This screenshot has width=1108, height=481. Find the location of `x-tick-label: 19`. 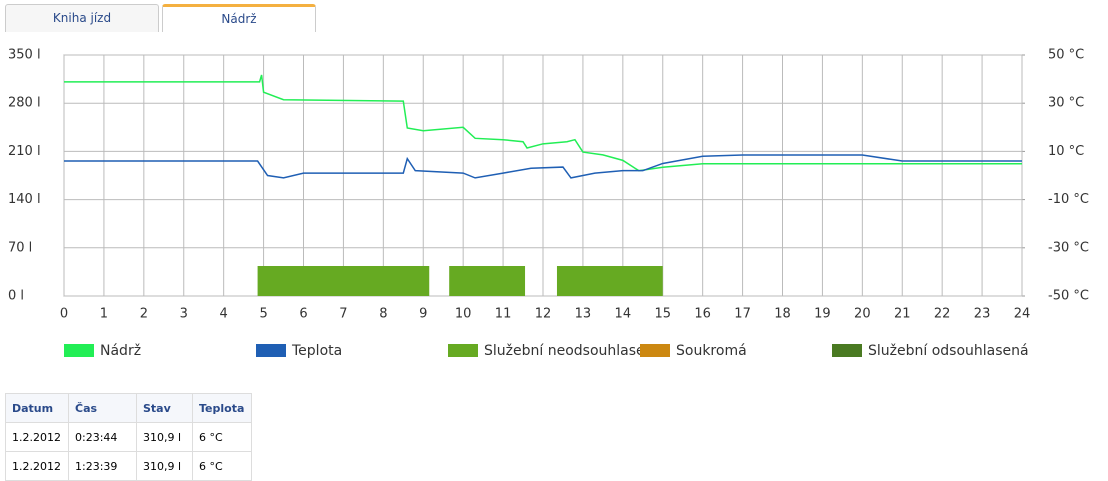

x-tick-label: 19 is located at coordinates (822, 314).